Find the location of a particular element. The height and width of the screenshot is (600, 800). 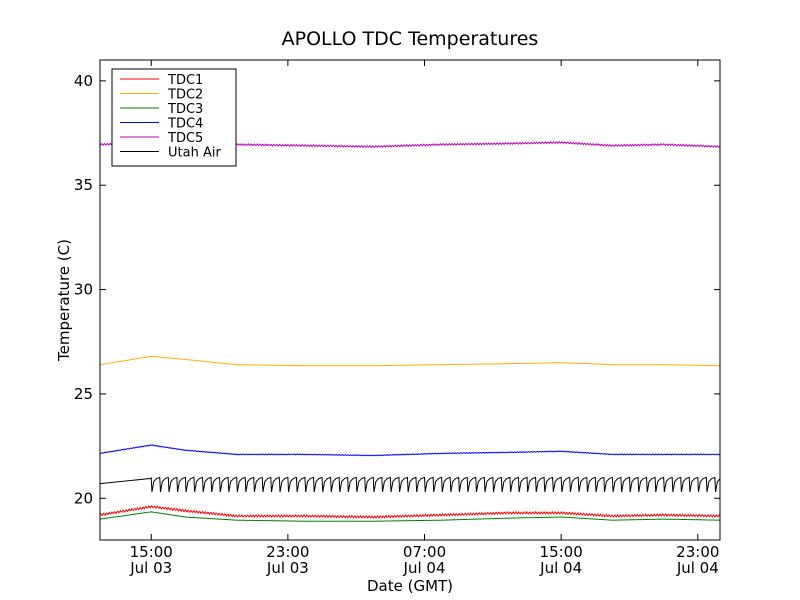

series-line-tdc4 is located at coordinates (410, 450).